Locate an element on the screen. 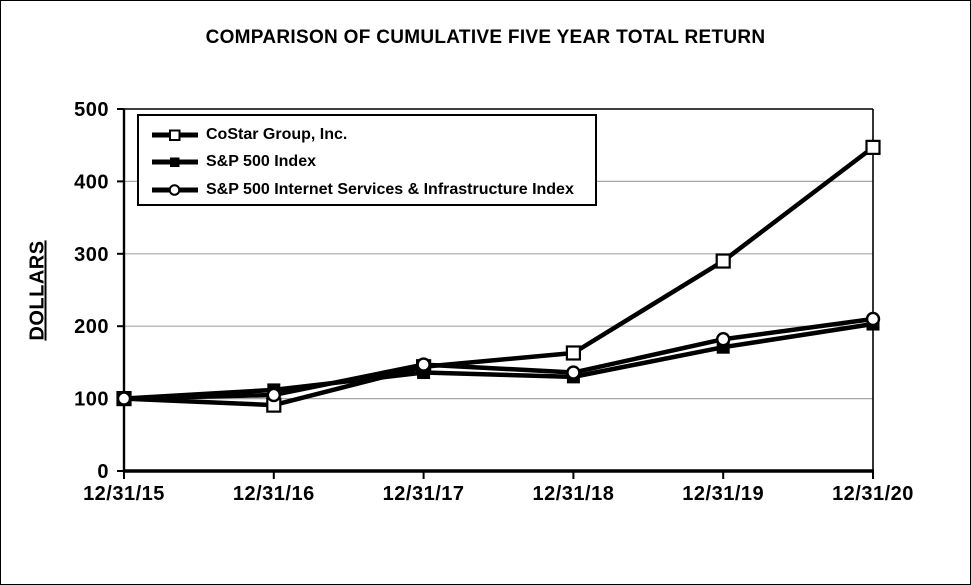  legend-label: S&P 500 Index is located at coordinates (261, 162).